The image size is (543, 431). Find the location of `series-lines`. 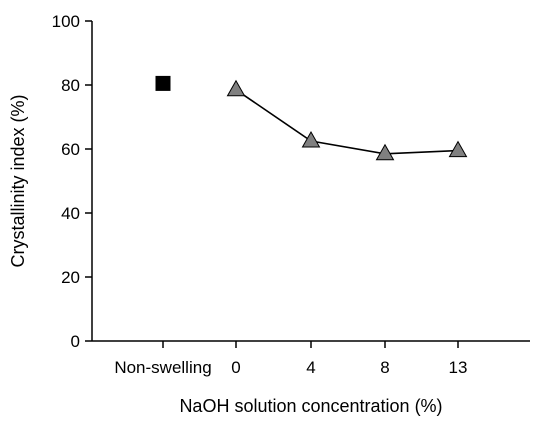

series-lines is located at coordinates (347, 122).